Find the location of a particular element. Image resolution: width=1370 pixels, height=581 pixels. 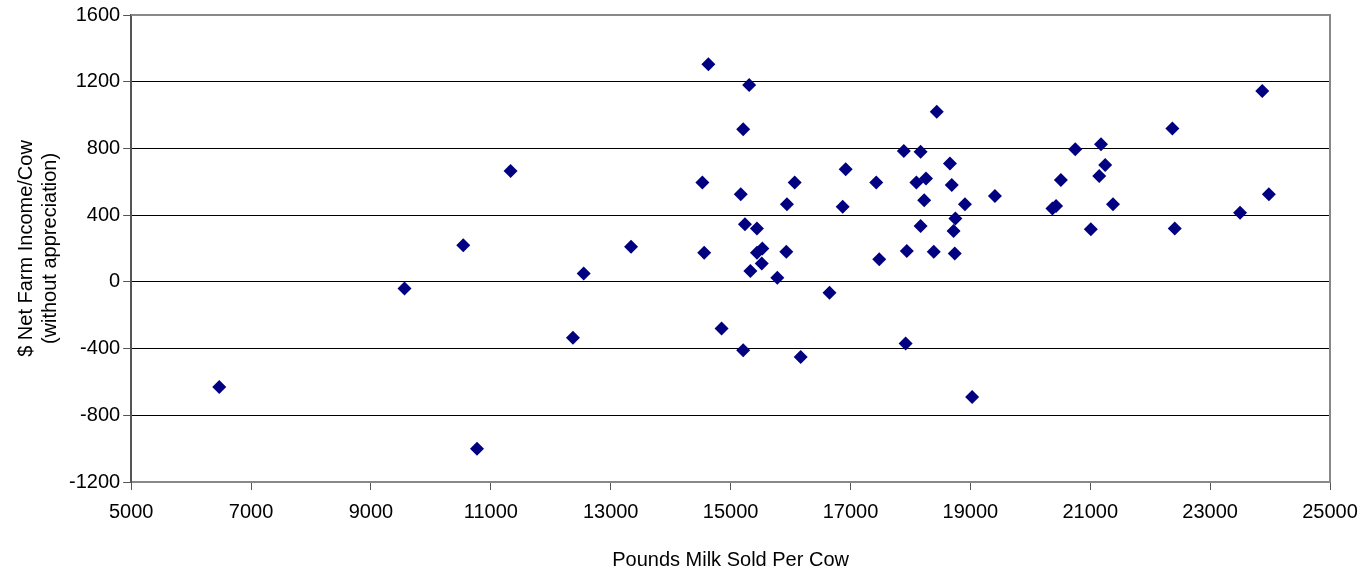

x-tick-label: 21000 is located at coordinates (1090, 510).